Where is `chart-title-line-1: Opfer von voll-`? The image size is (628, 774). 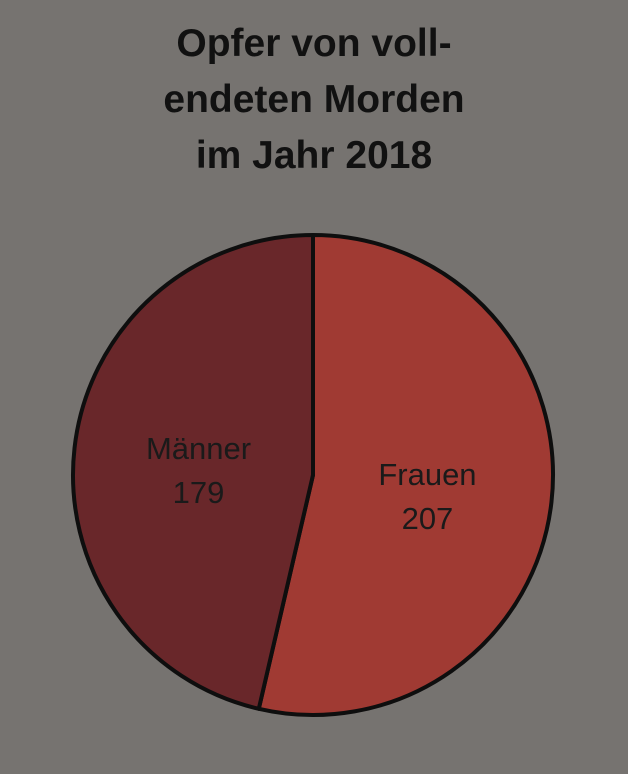
chart-title-line-1: Opfer von voll- is located at coordinates (314, 43).